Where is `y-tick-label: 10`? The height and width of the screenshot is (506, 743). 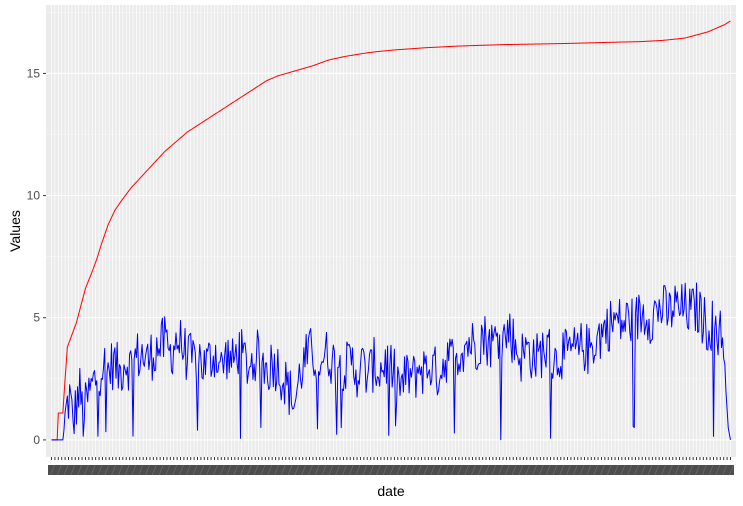 y-tick-label: 10 is located at coordinates (34, 196).